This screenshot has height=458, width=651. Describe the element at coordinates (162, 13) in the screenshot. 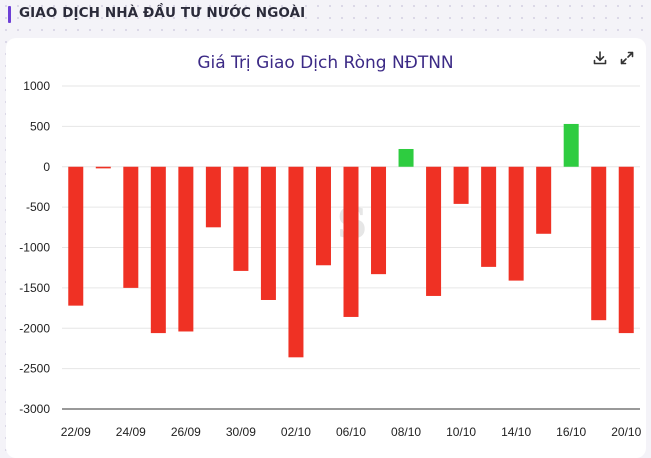

I see `section-title: GIAO DỊCH NHÀ ĐẦU TƯ NƯỚC NGOÀI` at that location.